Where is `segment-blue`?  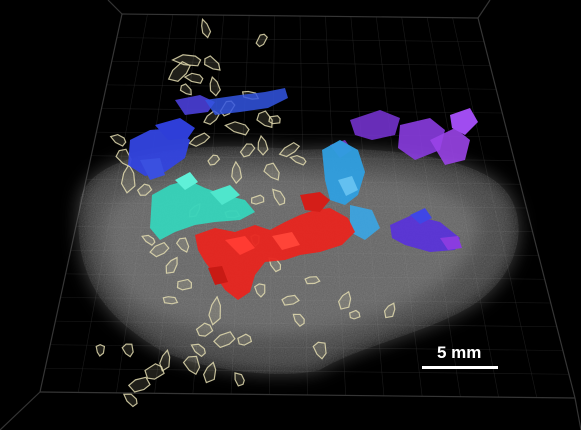 segment-blue is located at coordinates (208, 134).